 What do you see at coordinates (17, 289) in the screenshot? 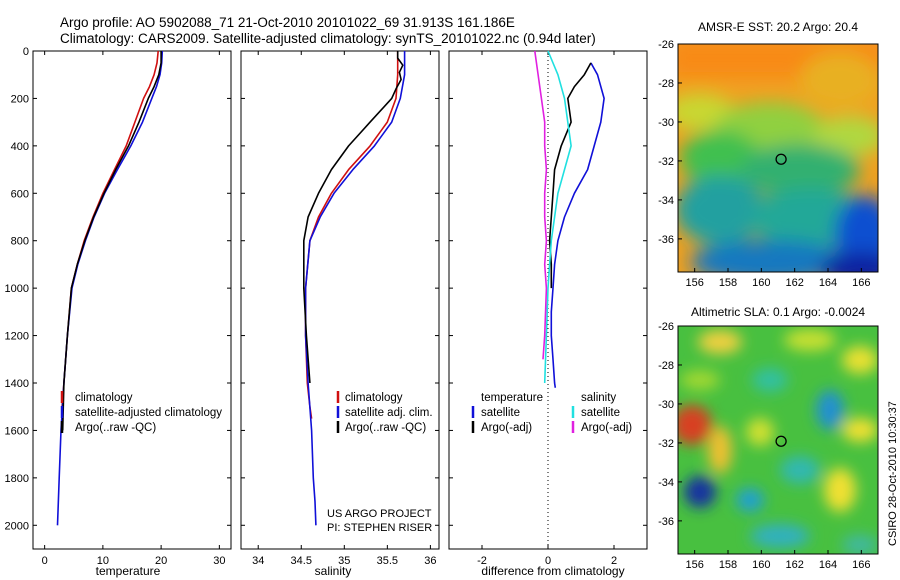
I see `y-tick-label: 1000` at bounding box center [17, 289].